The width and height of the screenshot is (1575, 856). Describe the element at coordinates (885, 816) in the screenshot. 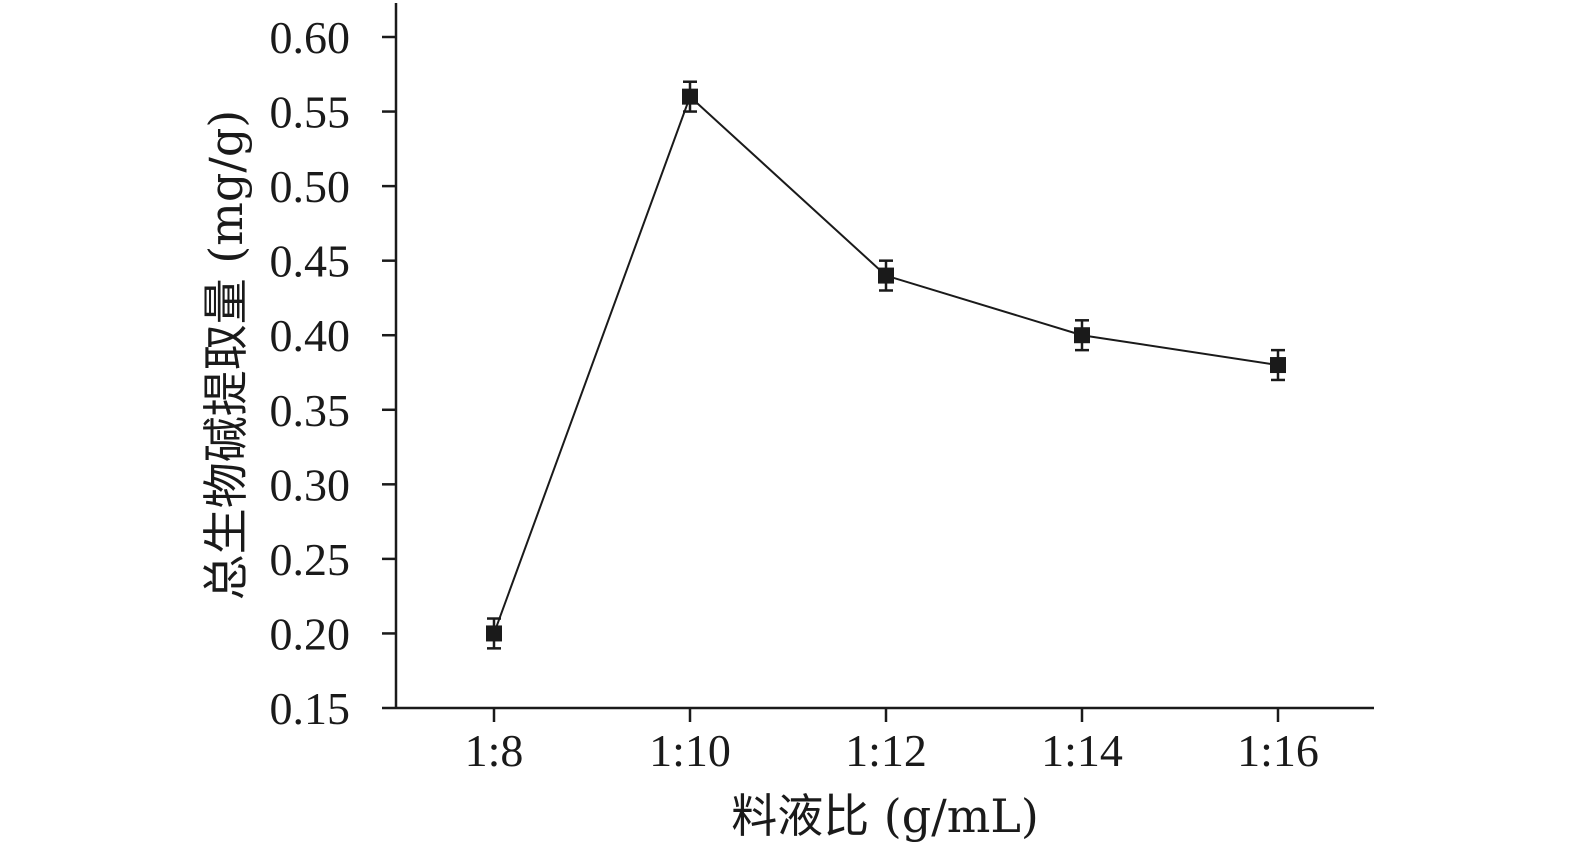

I see `x-axis-title: 料液比 (g/mL)` at that location.